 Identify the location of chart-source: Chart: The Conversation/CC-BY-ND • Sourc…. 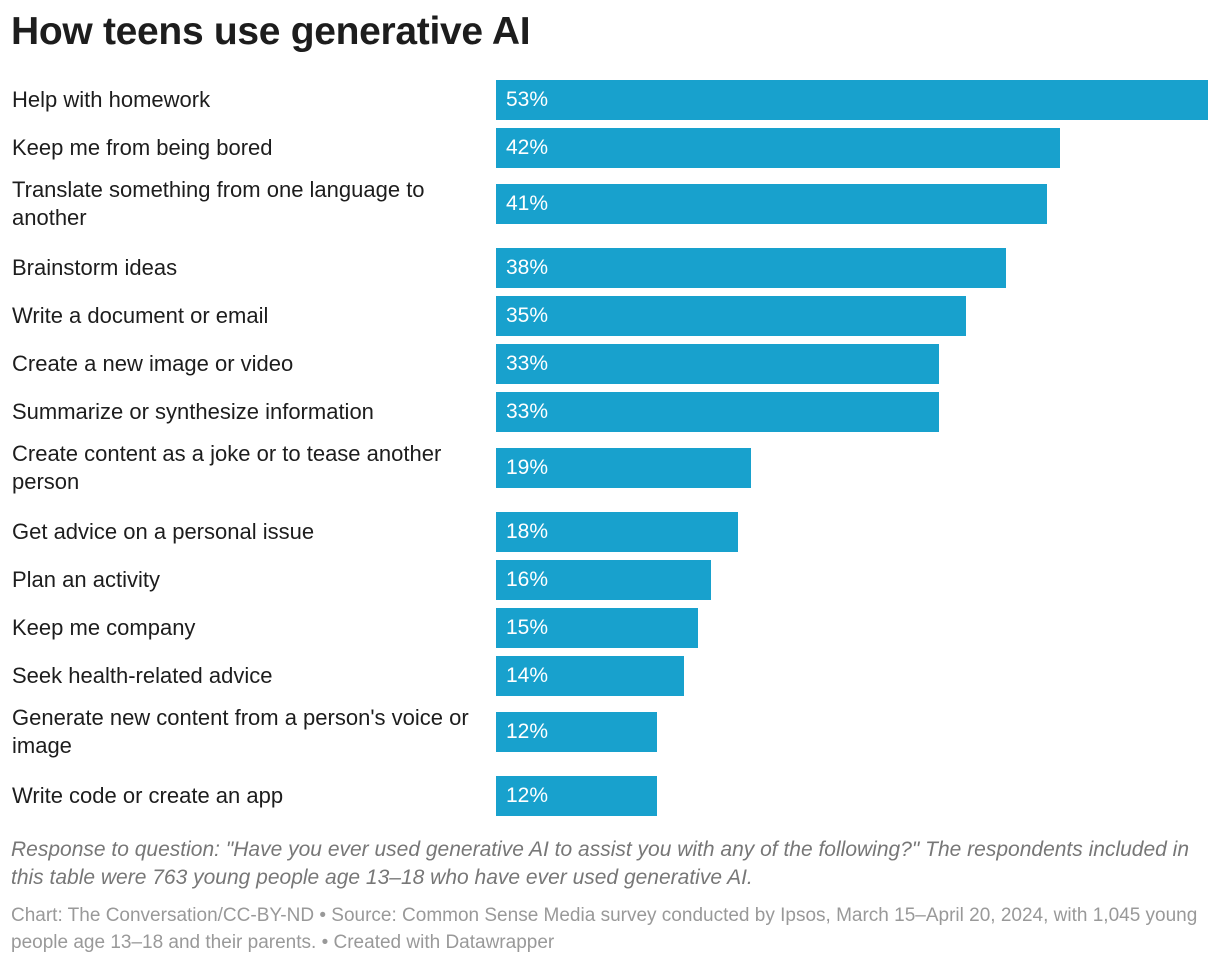
(604, 929).